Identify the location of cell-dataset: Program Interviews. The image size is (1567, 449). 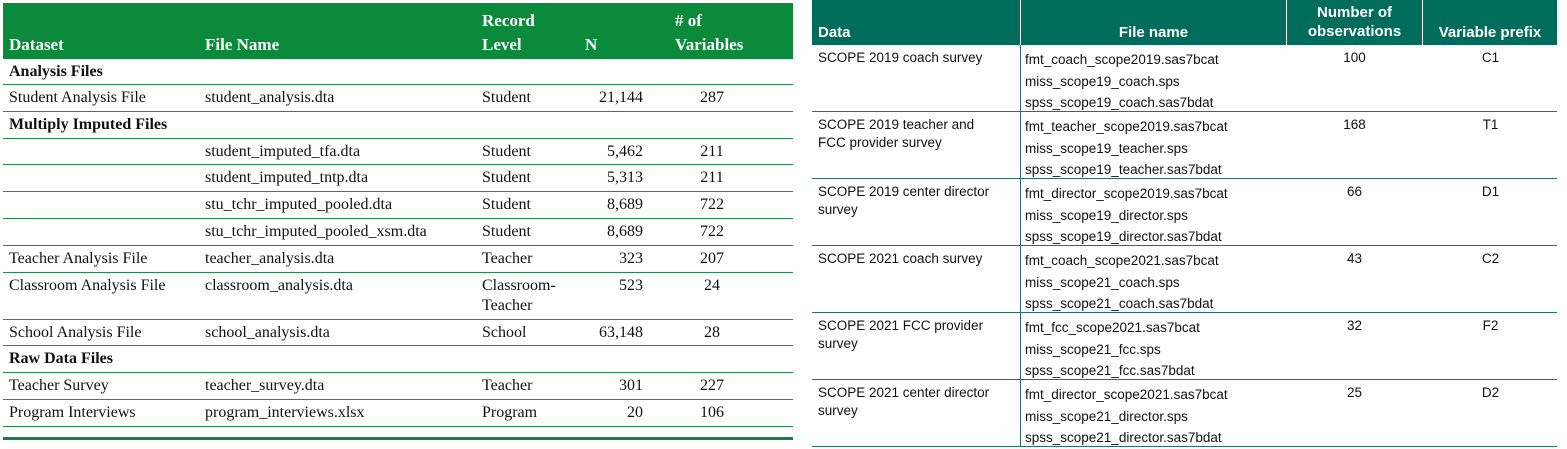
(72, 412).